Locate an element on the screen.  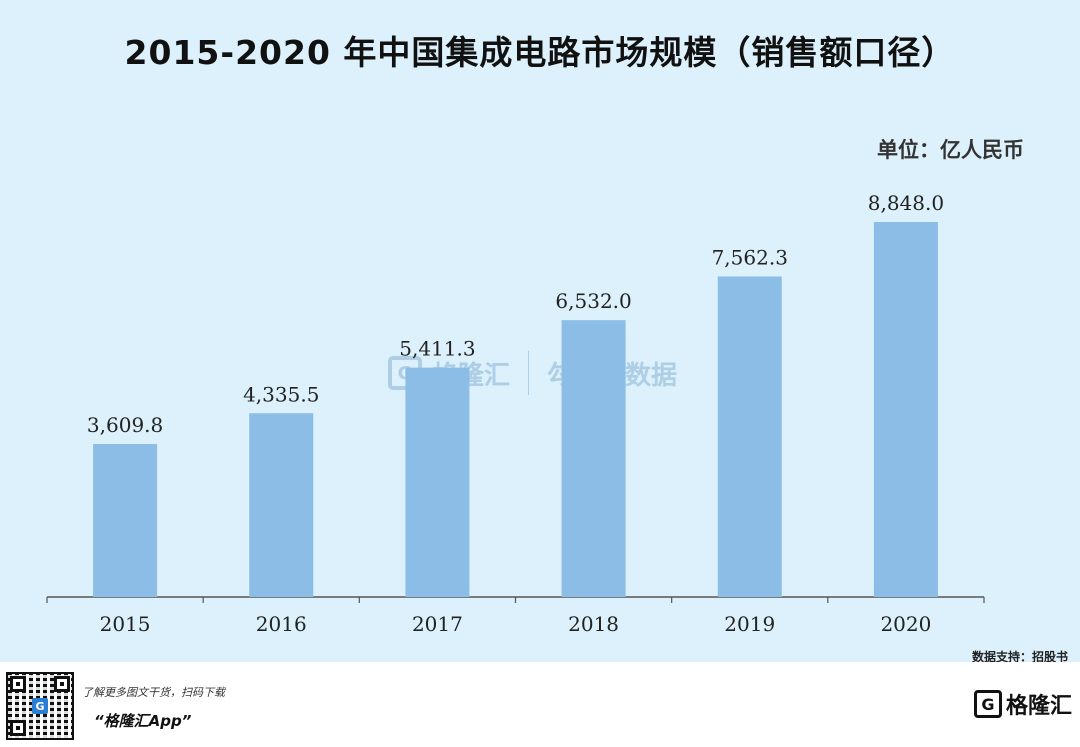
x-tick-label: 2015 is located at coordinates (125, 624).